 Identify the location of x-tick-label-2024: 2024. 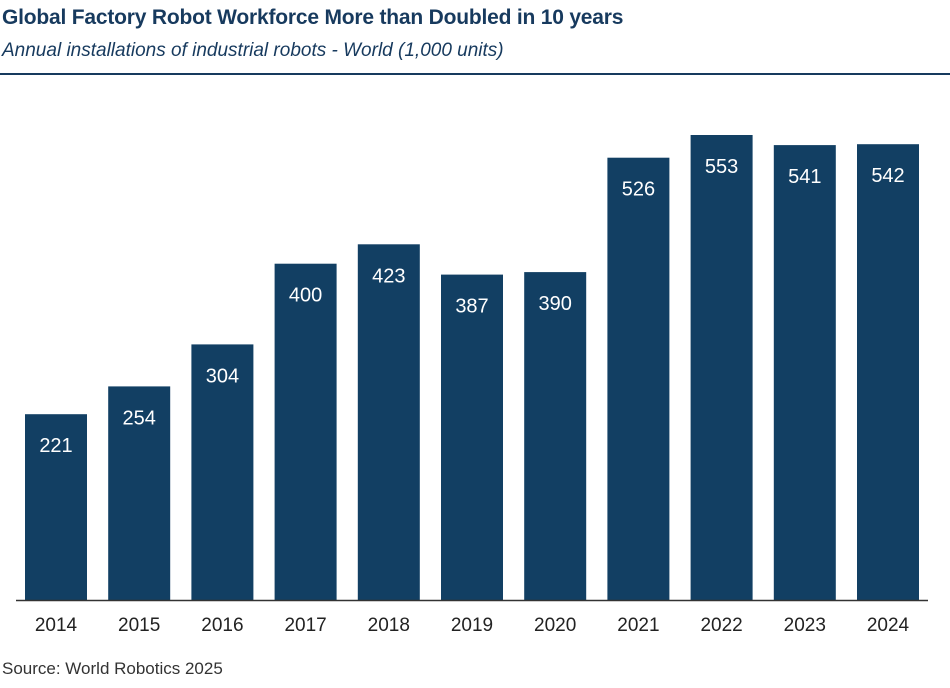
(888, 625).